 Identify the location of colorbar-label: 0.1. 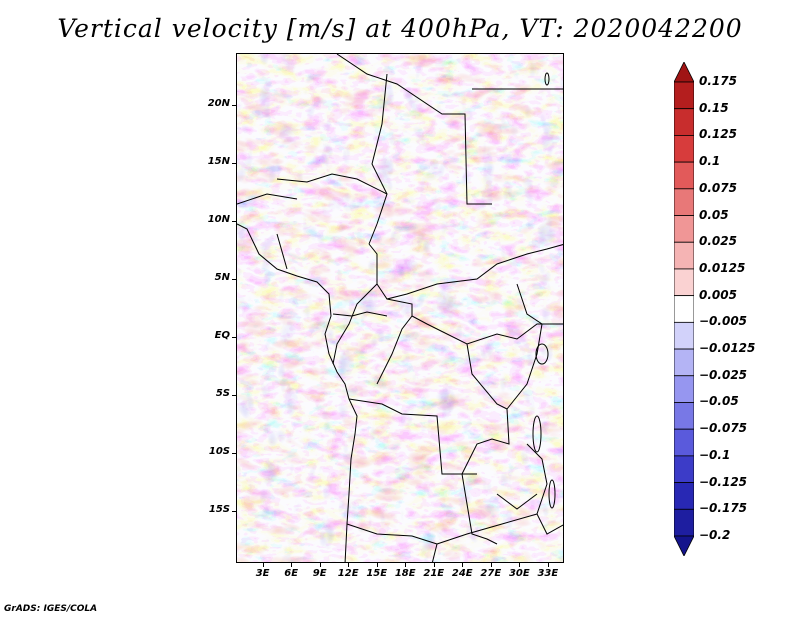
(710, 161).